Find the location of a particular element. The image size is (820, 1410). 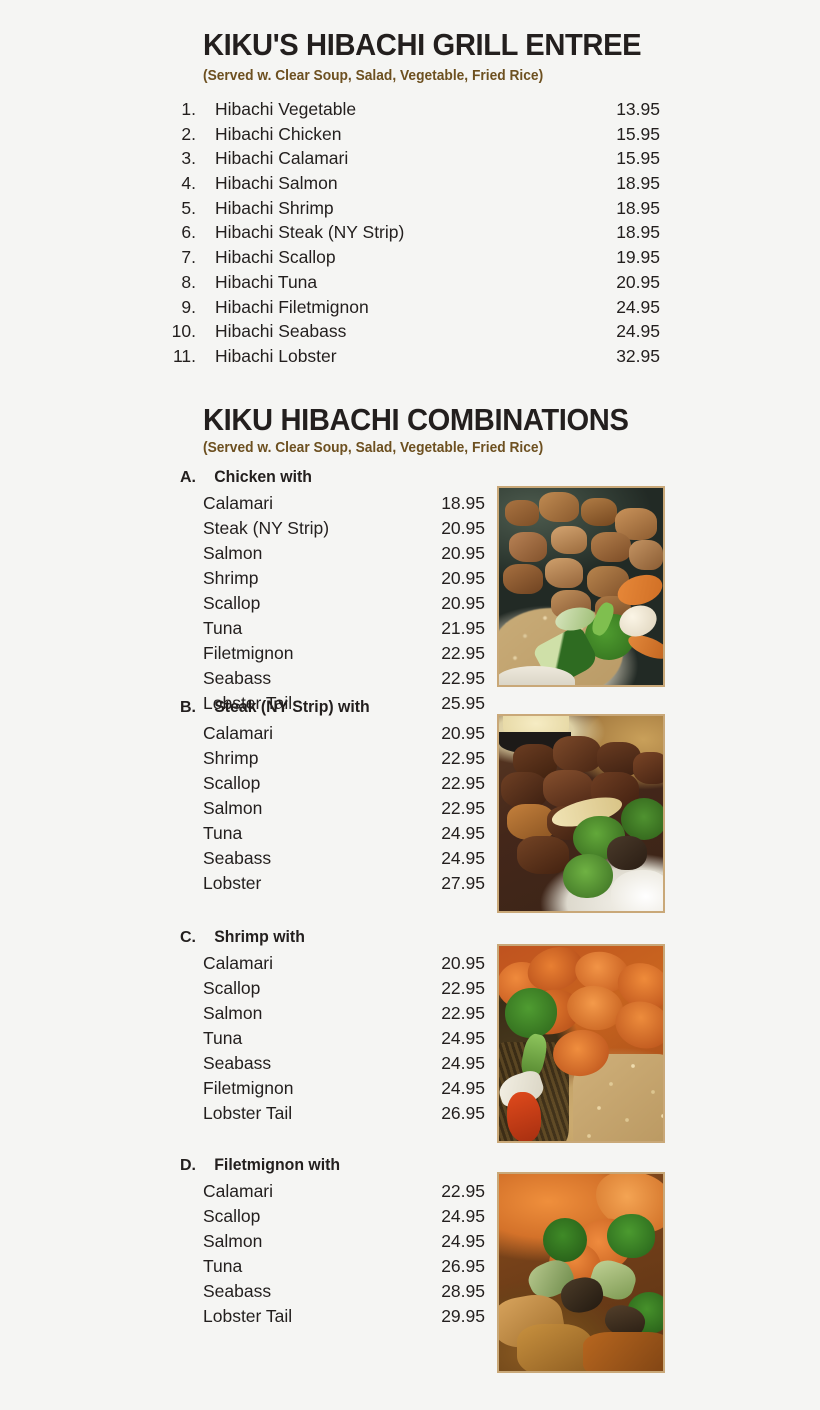

combo-row: Lobster Tail 29.95 is located at coordinates (410, 1318).